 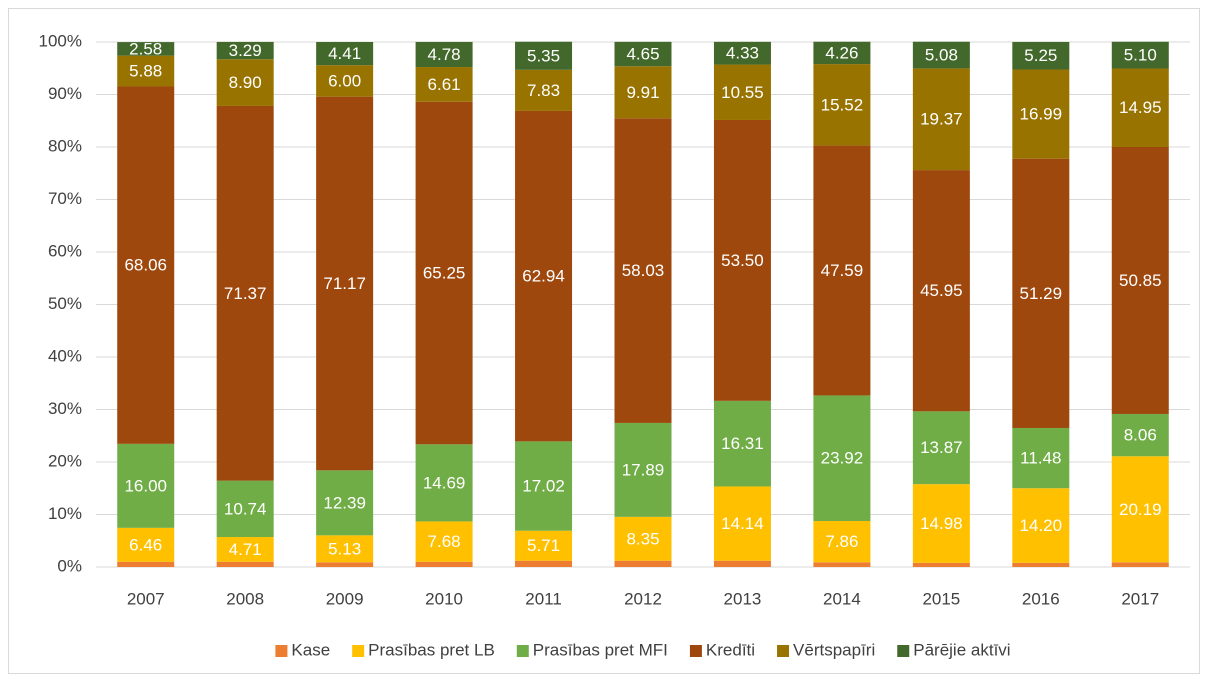 What do you see at coordinates (245, 598) in the screenshot?
I see `x-tick-label: 2008` at bounding box center [245, 598].